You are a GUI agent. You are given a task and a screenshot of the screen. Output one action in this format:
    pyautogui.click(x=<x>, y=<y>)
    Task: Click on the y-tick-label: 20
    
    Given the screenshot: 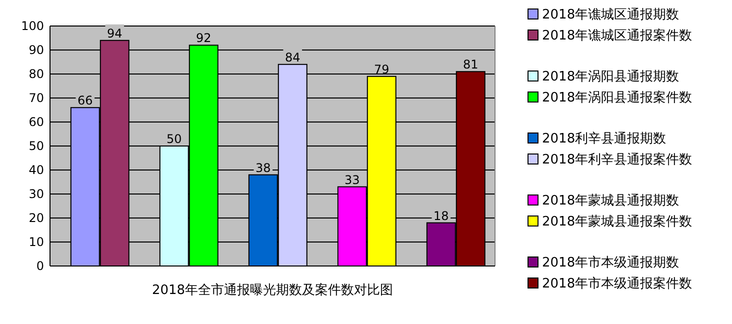 What is the action you would take?
    pyautogui.click(x=36, y=218)
    